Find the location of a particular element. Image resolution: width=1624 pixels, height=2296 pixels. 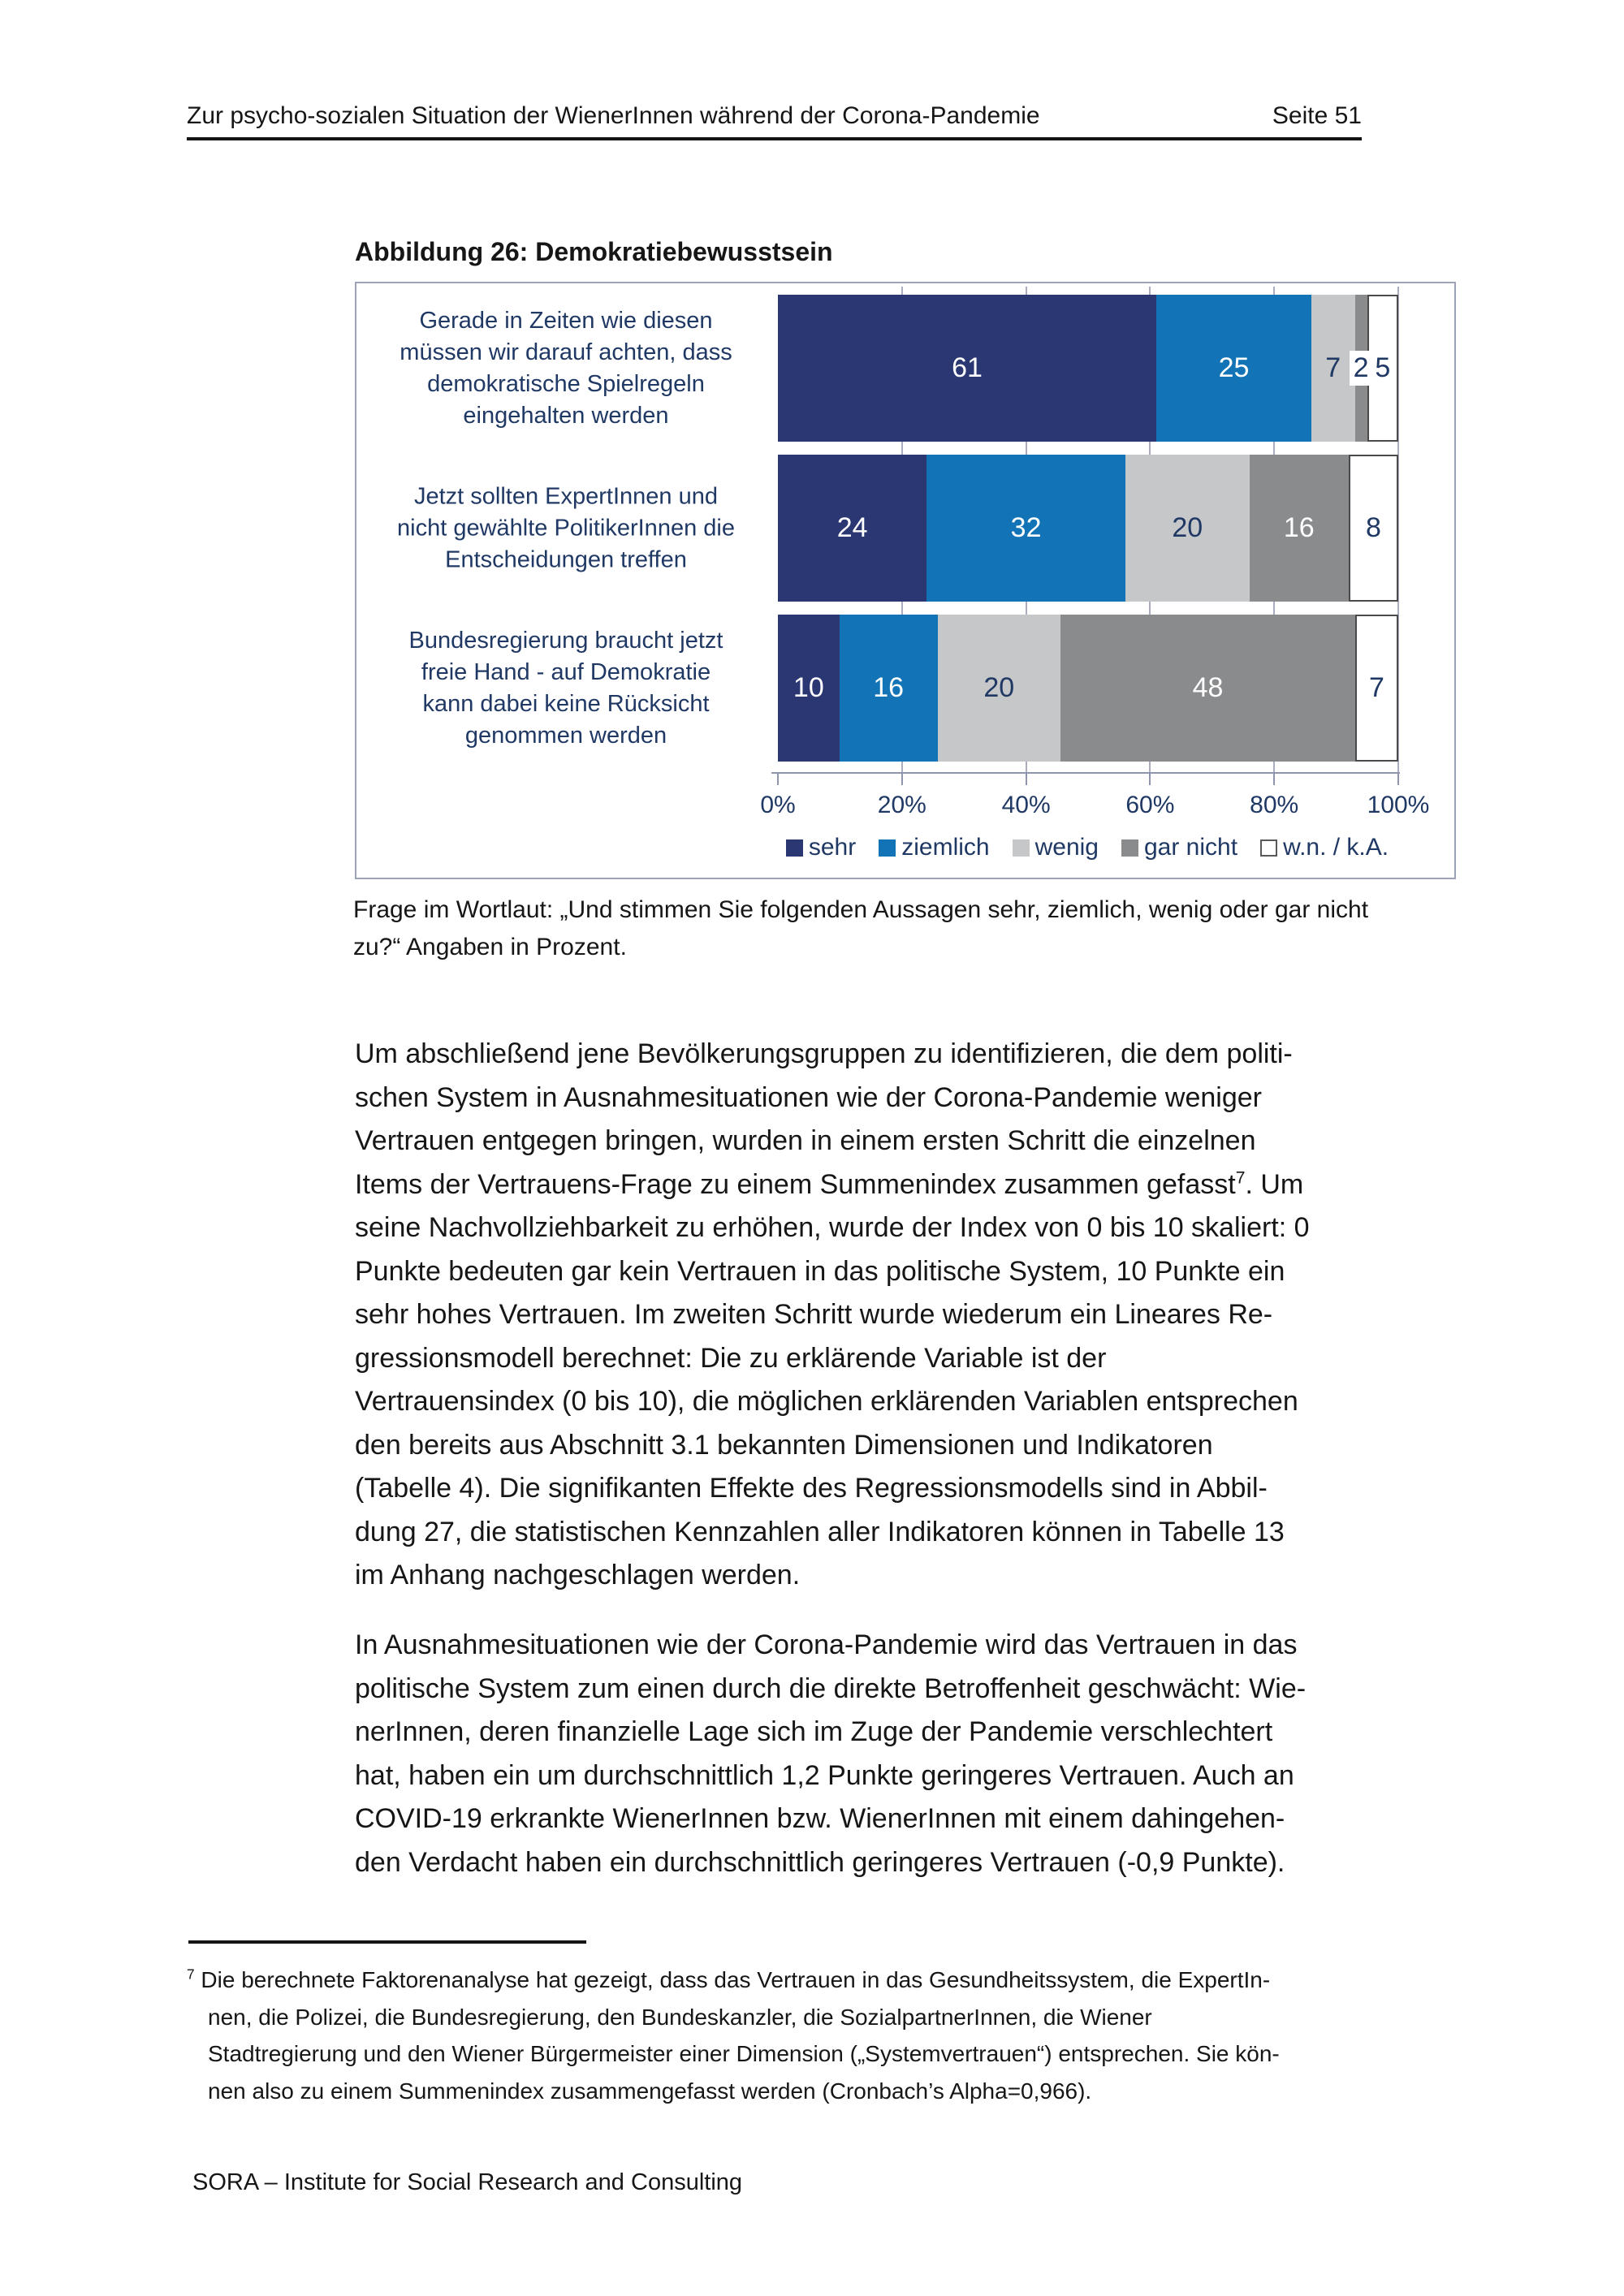

value-label: 5 is located at coordinates (1383, 367).